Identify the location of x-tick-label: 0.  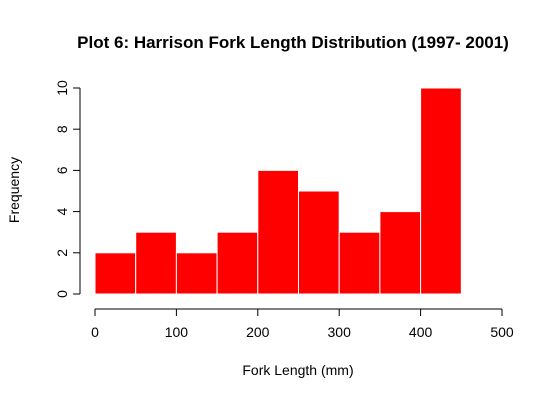
(95, 332).